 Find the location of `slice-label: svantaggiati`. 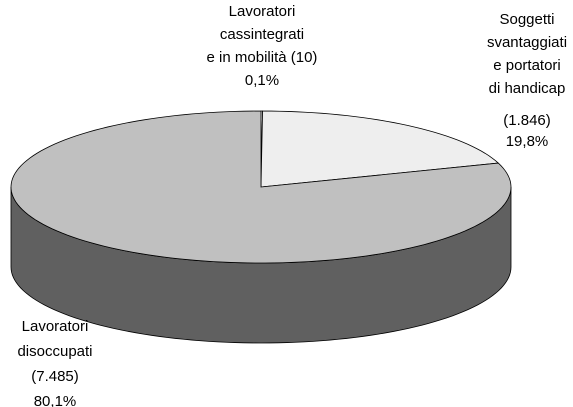

slice-label: svantaggiati is located at coordinates (527, 42).